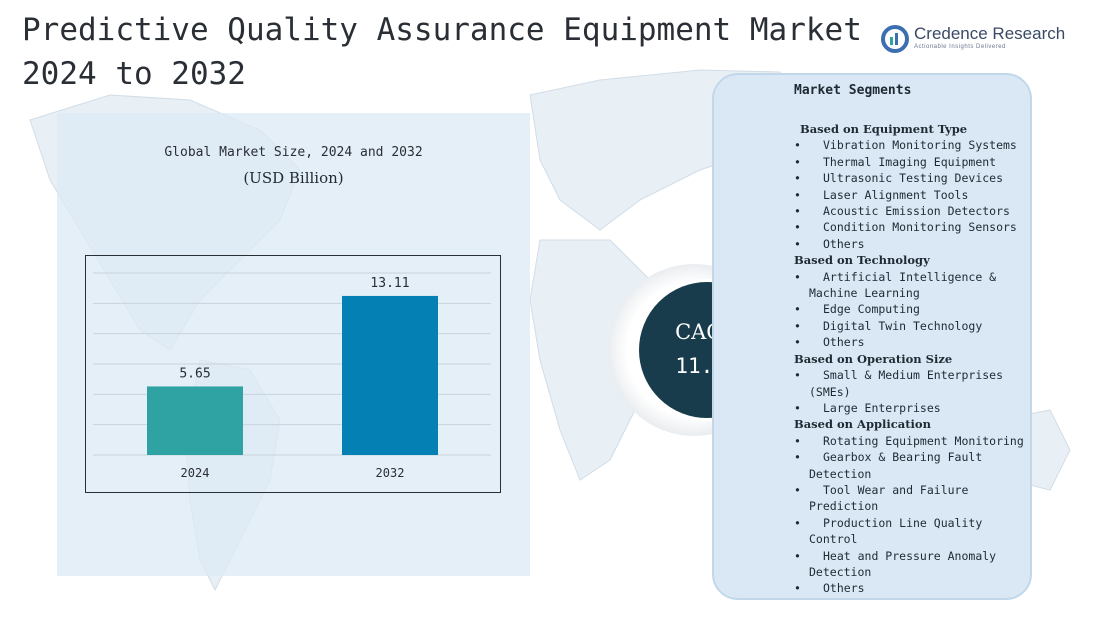 This screenshot has width=1117, height=622. I want to click on segment-item: Tool Wear and Failure Prediction, so click(913, 498).